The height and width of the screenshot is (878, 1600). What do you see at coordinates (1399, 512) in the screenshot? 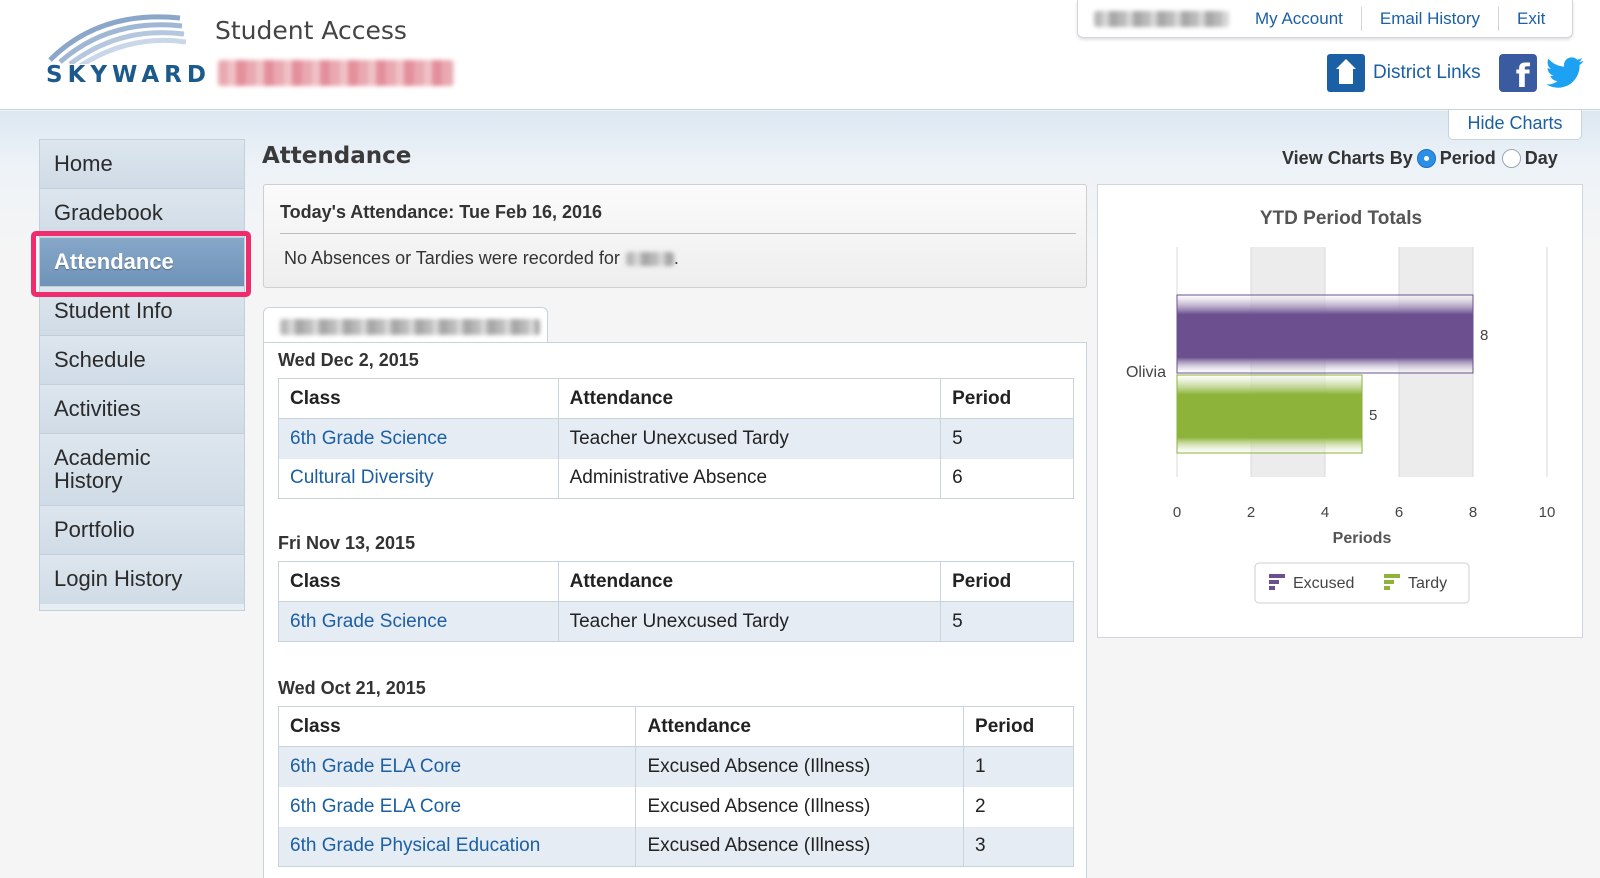
I see `tick-label: 6` at bounding box center [1399, 512].